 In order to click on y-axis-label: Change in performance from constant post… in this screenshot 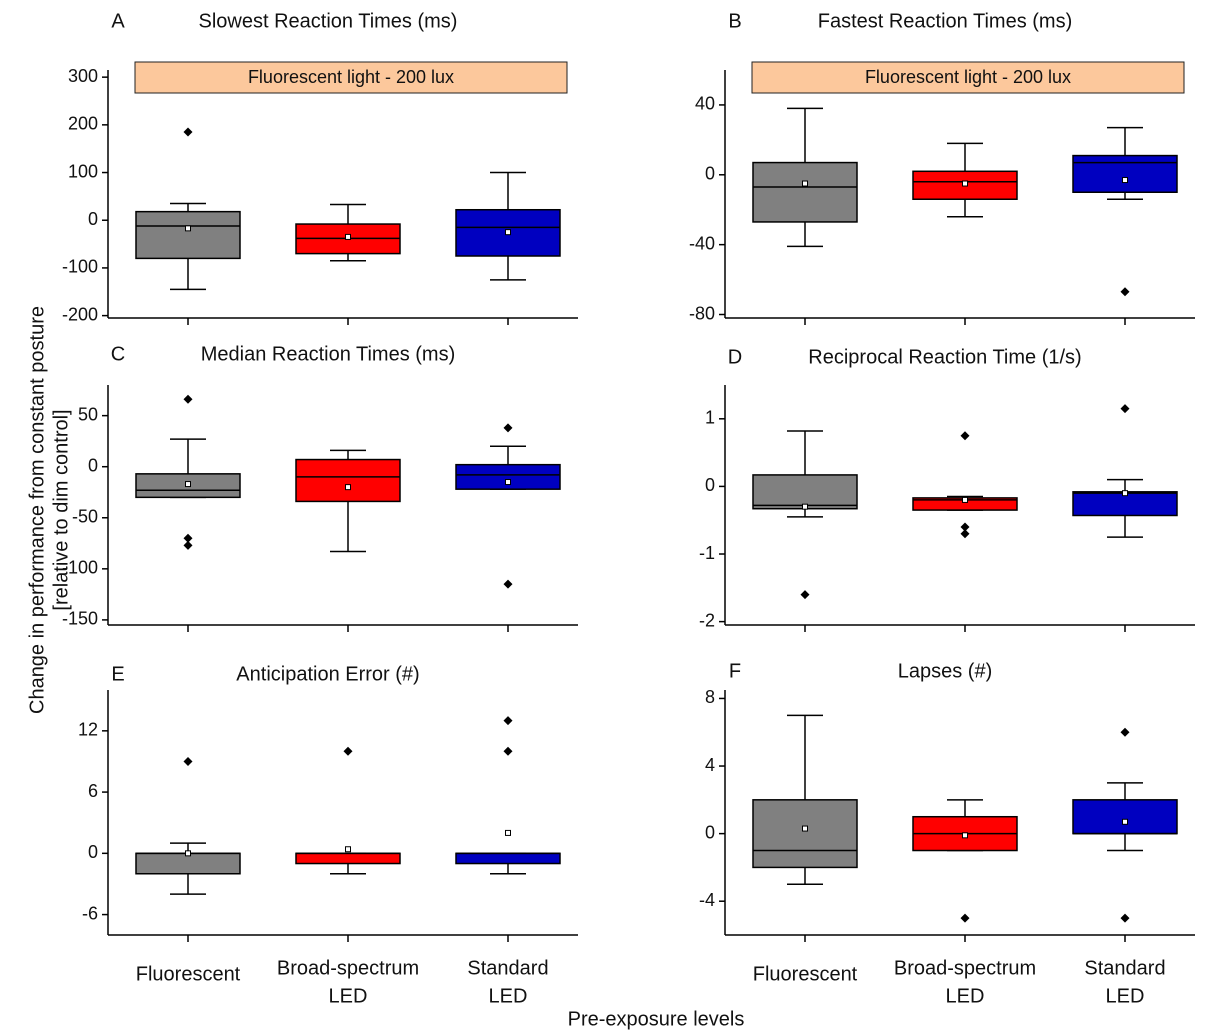, I will do `click(37, 510)`.